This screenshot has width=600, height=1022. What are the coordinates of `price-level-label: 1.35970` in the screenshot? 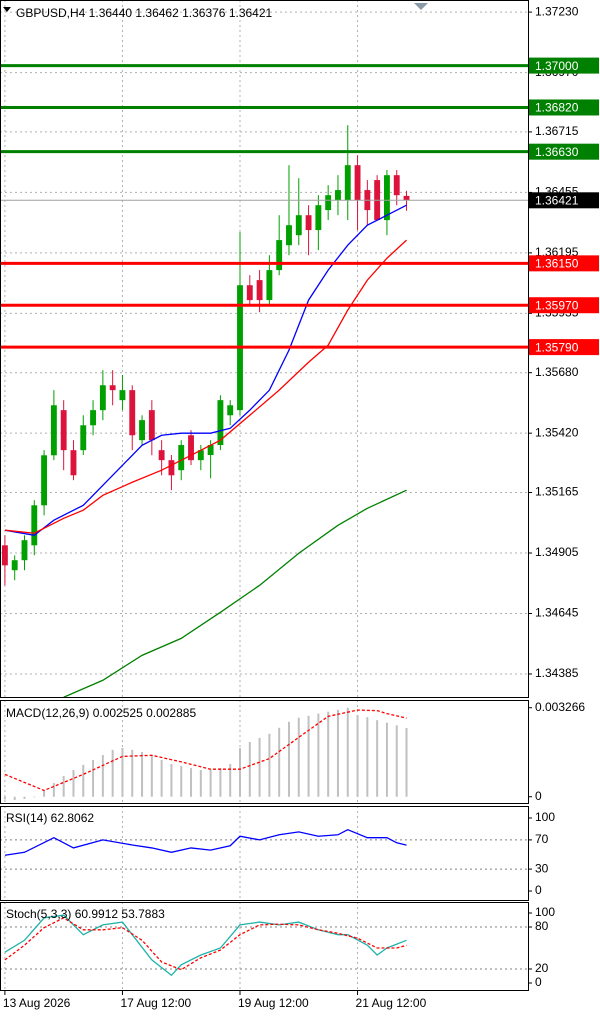 It's located at (557, 305).